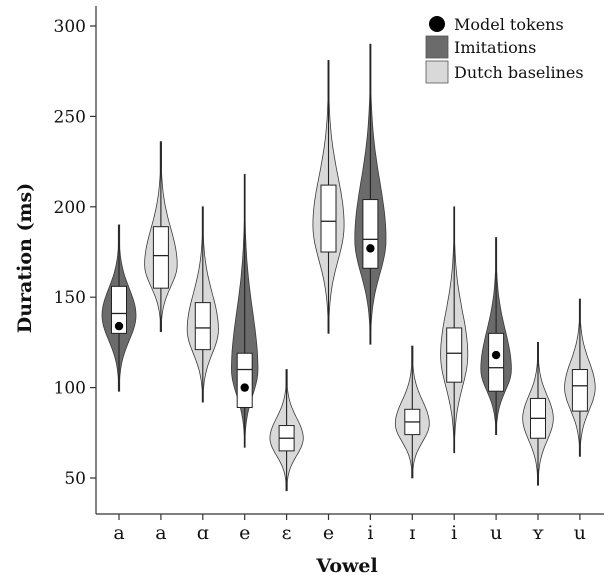 The width and height of the screenshot is (616, 578). Describe the element at coordinates (75, 260) in the screenshot. I see `y-axis: 50 100 150 200 250 300` at that location.